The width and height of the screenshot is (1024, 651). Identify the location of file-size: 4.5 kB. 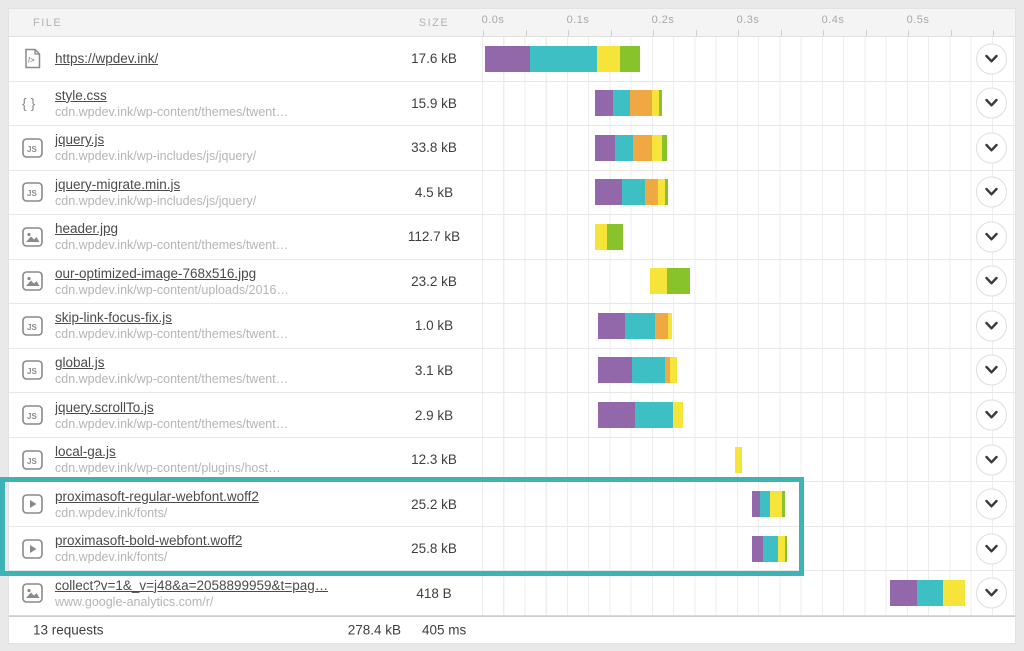
(434, 192).